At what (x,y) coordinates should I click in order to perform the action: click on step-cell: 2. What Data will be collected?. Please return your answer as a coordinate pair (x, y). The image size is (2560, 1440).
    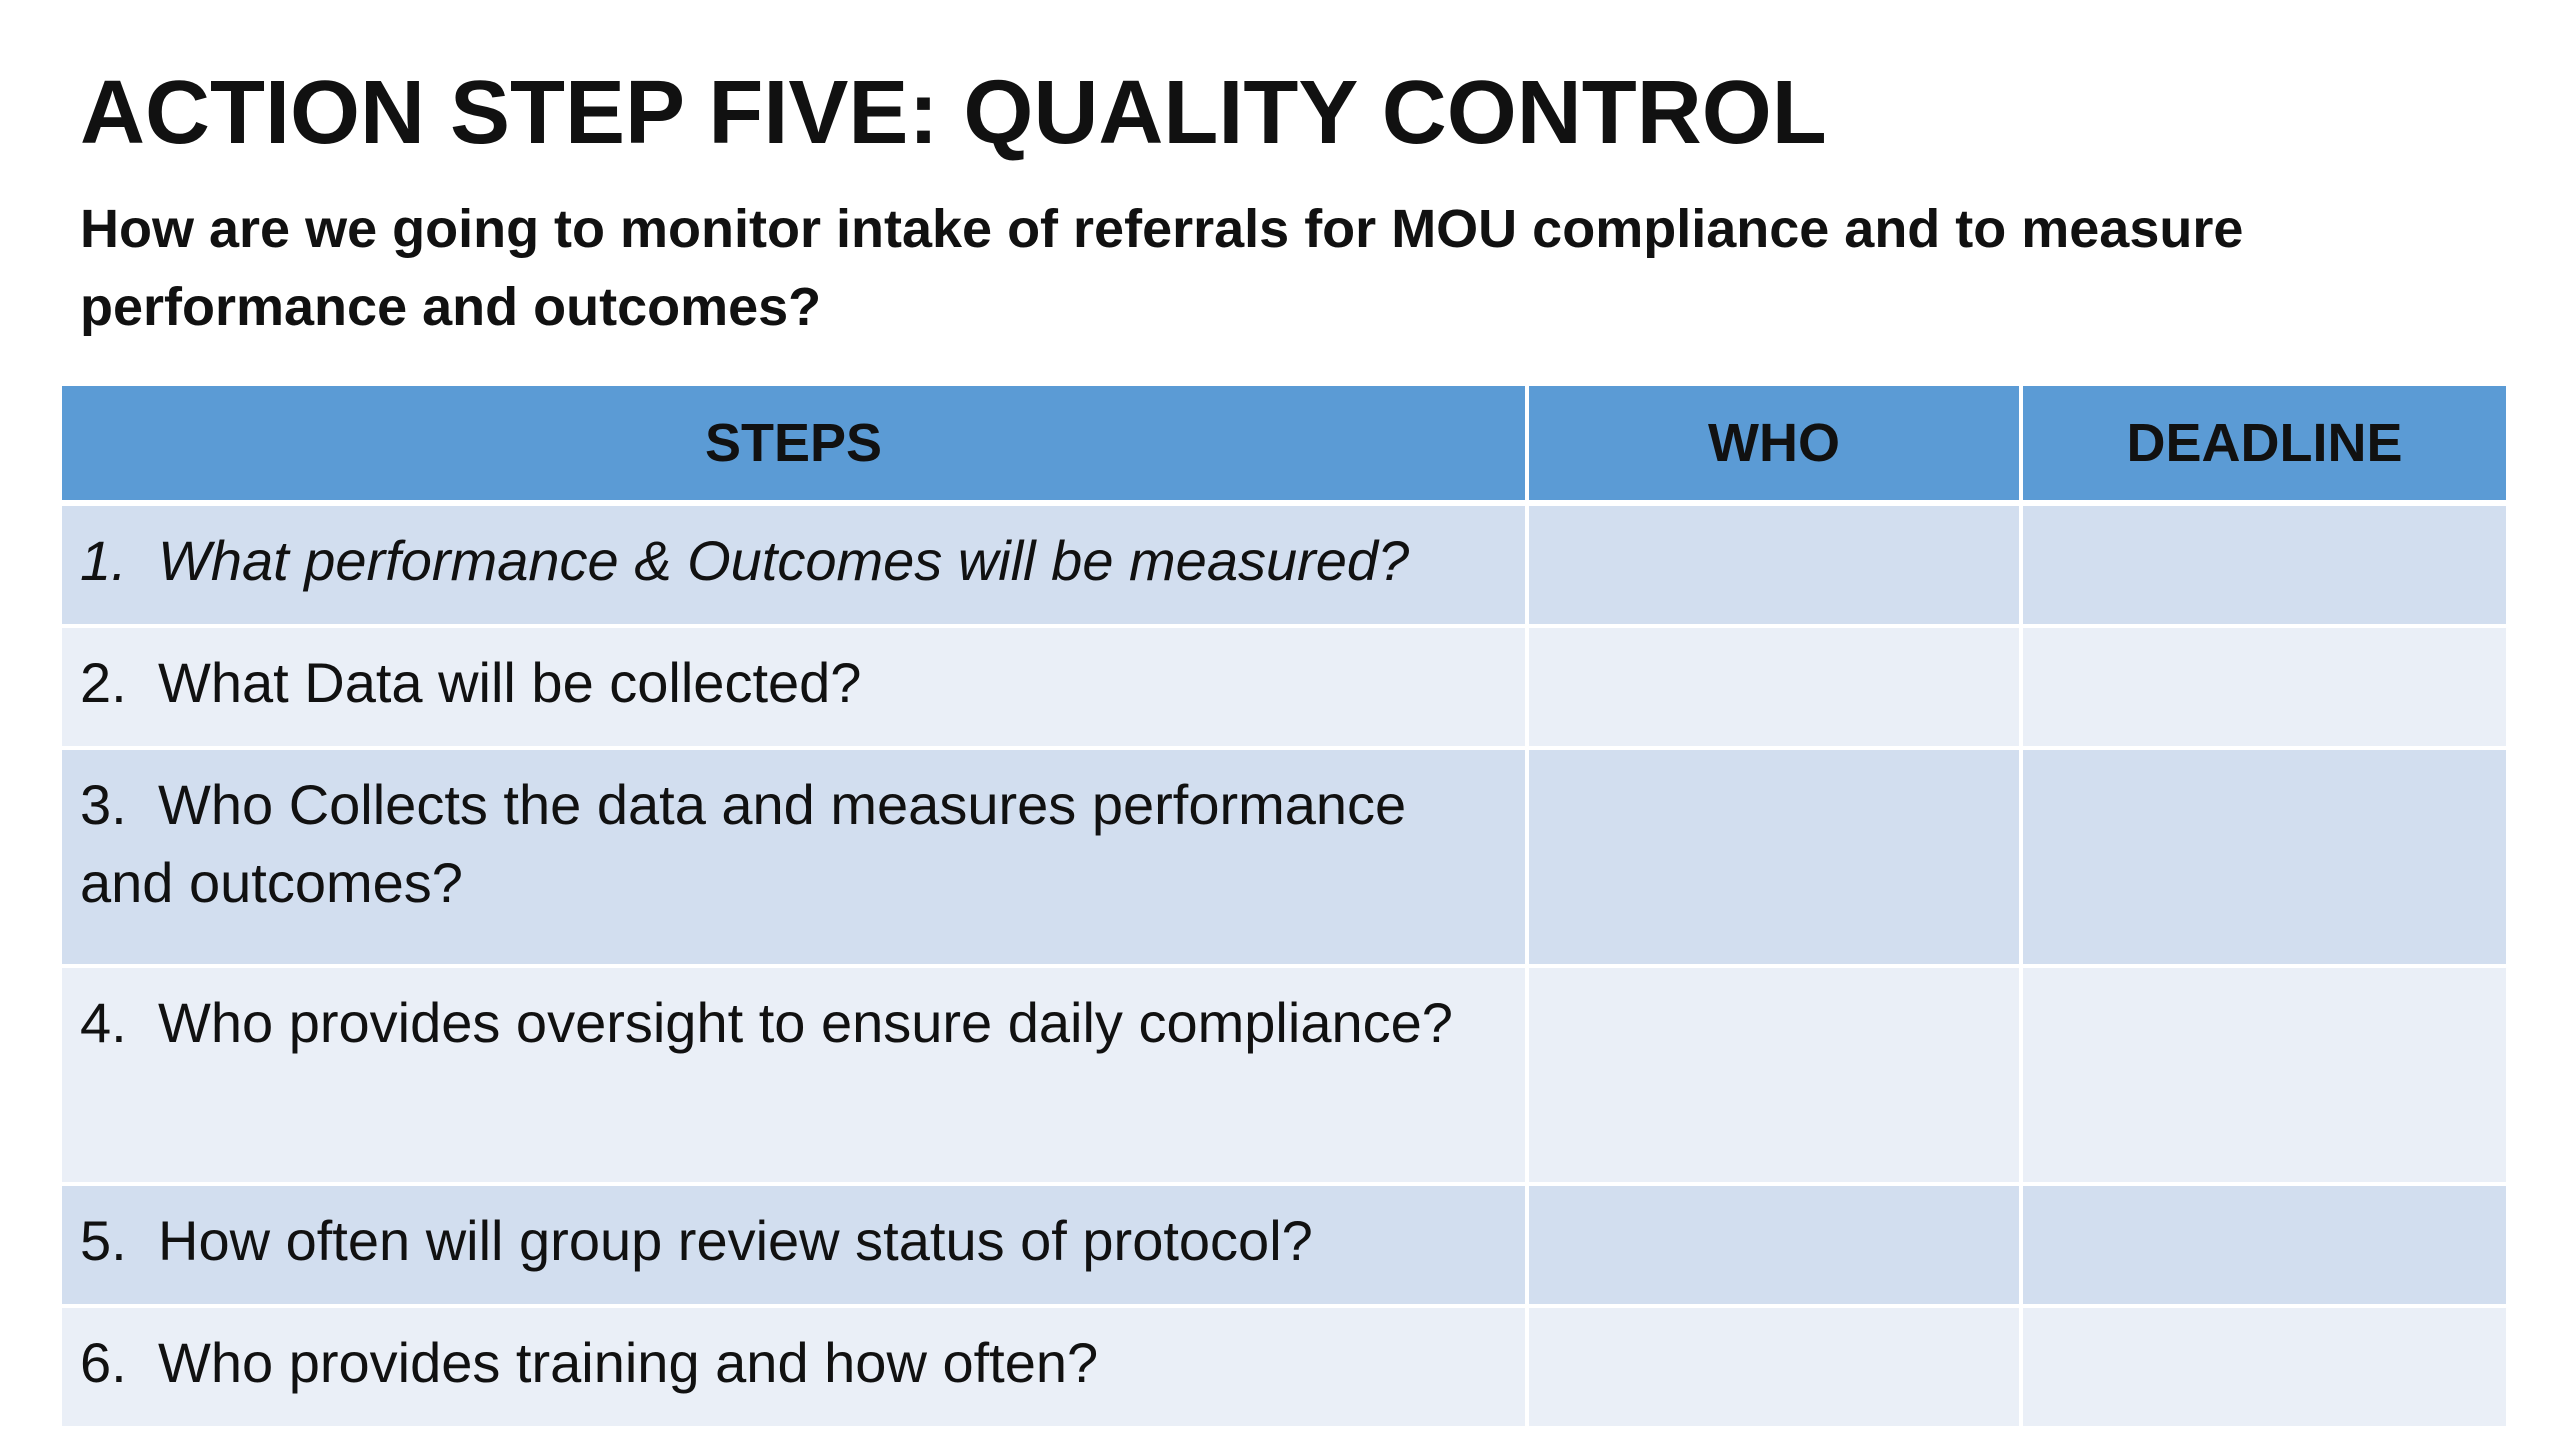
    Looking at the image, I should click on (795, 688).